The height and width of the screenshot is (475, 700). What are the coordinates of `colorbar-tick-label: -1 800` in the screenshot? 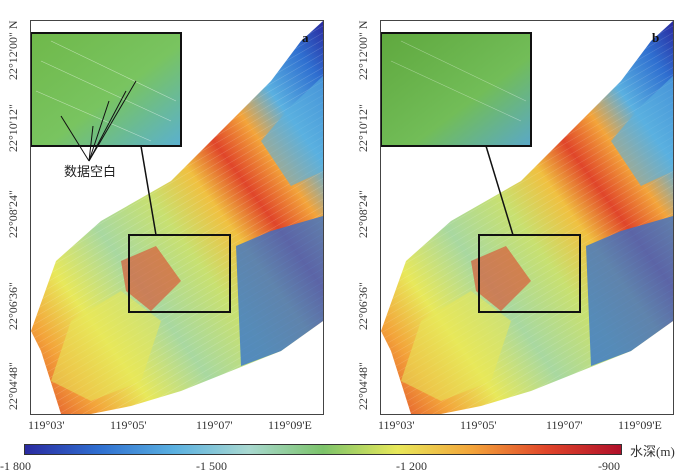 It's located at (15, 466).